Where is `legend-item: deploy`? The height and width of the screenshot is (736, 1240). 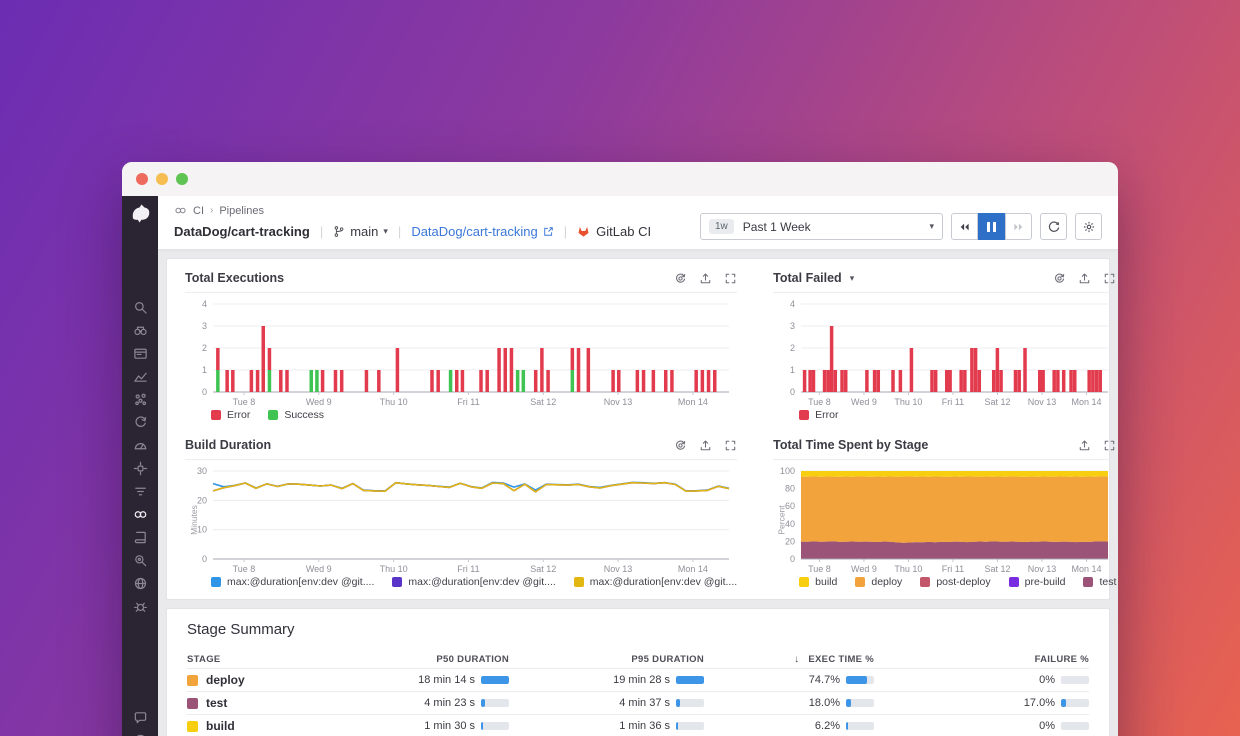
legend-item: deploy is located at coordinates (878, 582).